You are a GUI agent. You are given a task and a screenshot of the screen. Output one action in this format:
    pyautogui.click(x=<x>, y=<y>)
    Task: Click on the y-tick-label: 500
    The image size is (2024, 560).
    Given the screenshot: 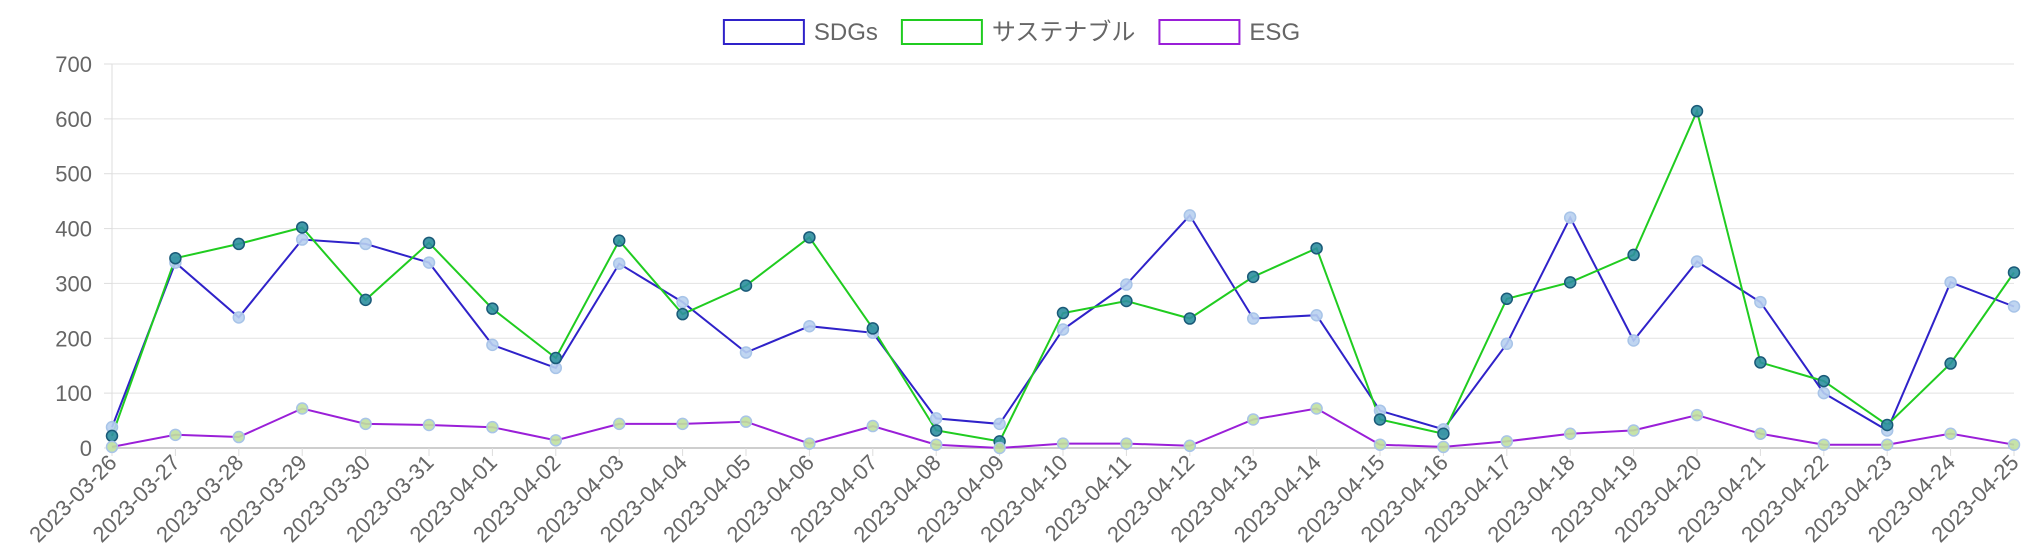 What is the action you would take?
    pyautogui.click(x=73, y=174)
    